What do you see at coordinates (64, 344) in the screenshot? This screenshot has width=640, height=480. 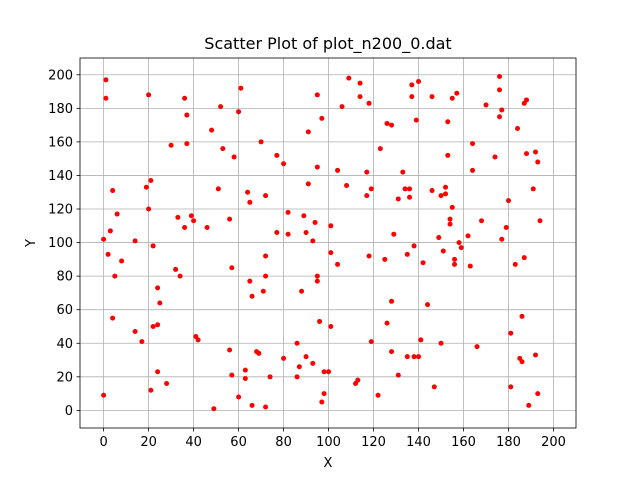 I see `y-tick-label: 40` at bounding box center [64, 344].